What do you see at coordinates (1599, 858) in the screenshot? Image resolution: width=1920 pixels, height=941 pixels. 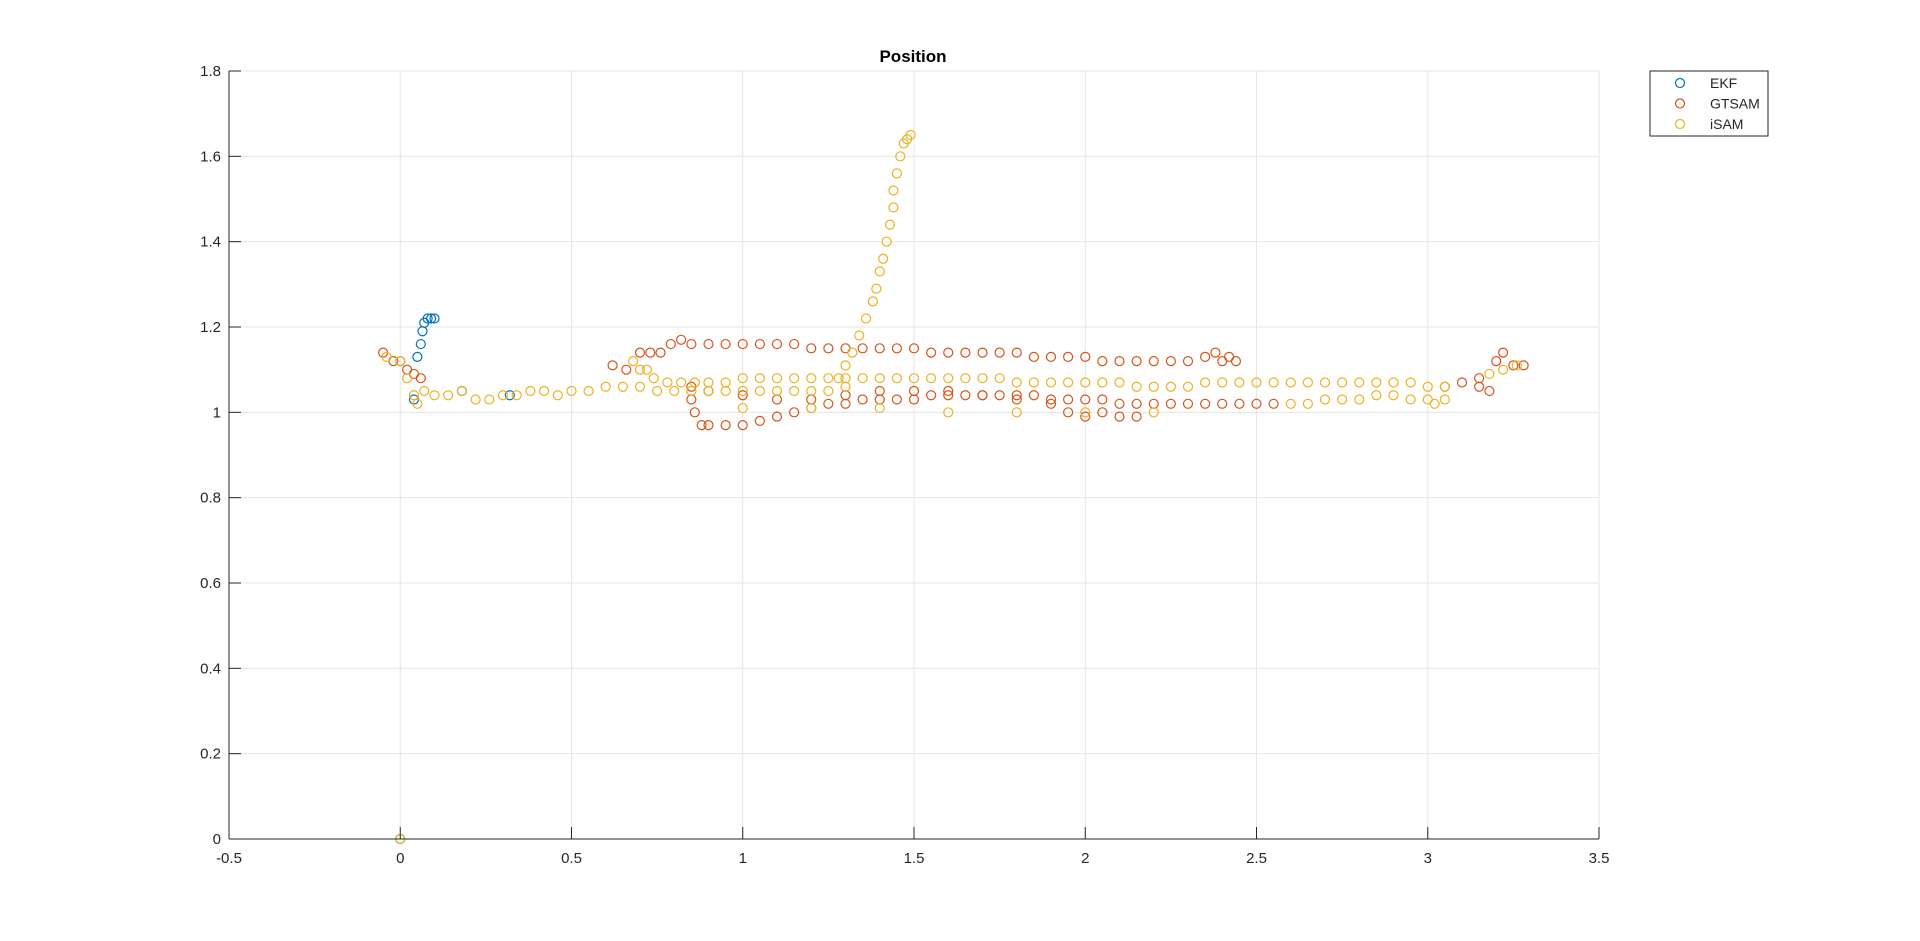 I see `x-tick-label: 3.5` at bounding box center [1599, 858].